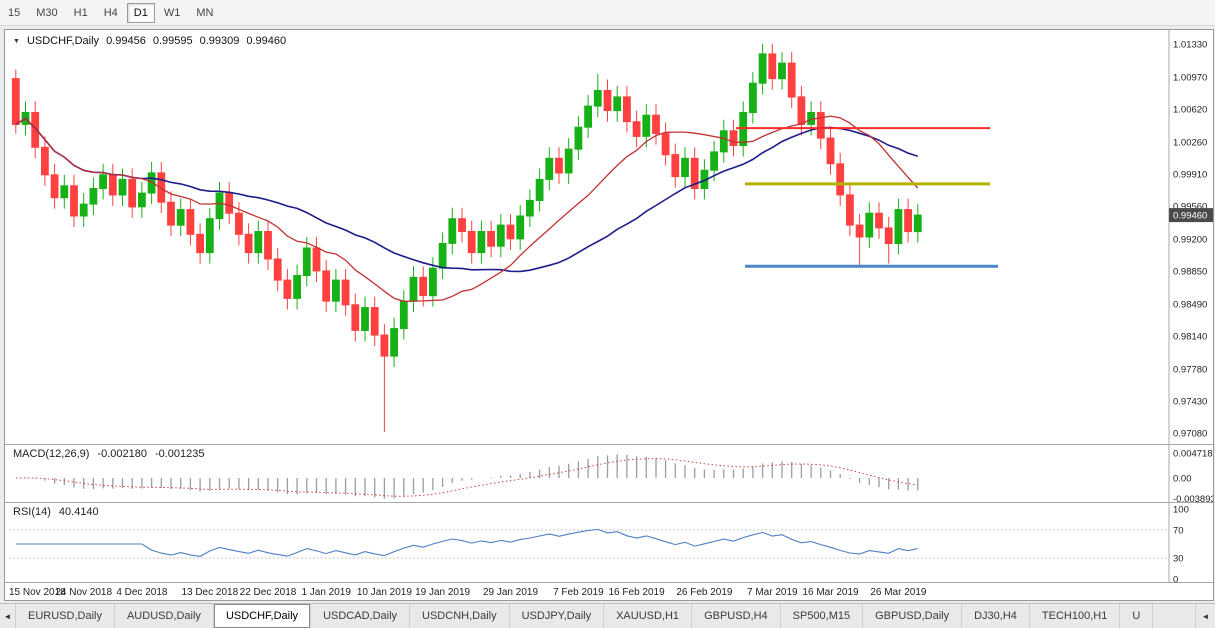 This screenshot has width=1215, height=628. Describe the element at coordinates (996, 616) in the screenshot. I see `chart-tab-dj30-h4: DJ30,H4` at that location.